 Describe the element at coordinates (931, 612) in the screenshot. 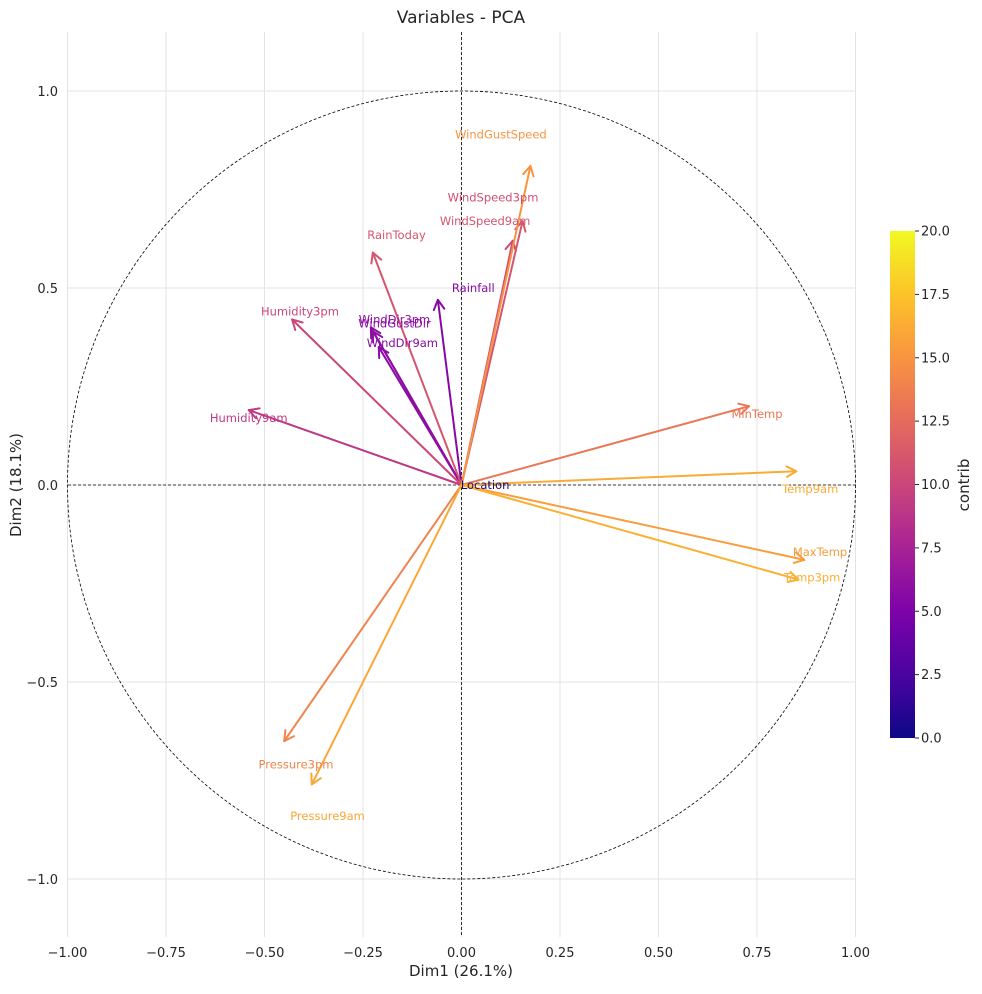

I see `colorbar-tick-label: 5.0` at that location.